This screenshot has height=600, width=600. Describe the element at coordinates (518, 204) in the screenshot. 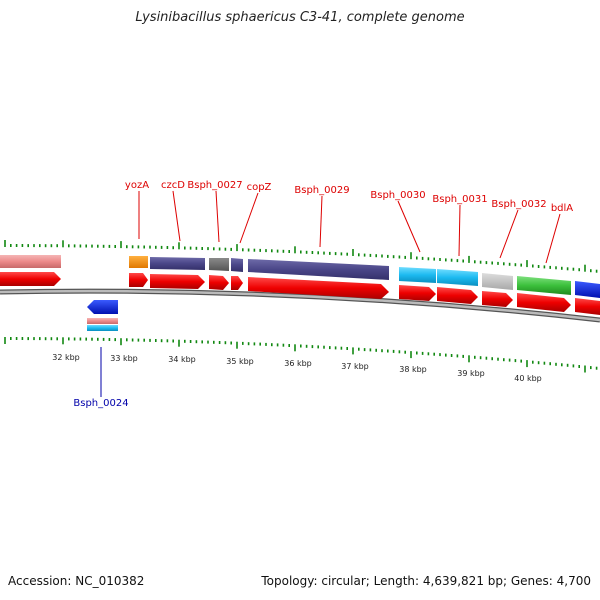

I see `gene-label-bsph0032: Bsph_0032` at that location.